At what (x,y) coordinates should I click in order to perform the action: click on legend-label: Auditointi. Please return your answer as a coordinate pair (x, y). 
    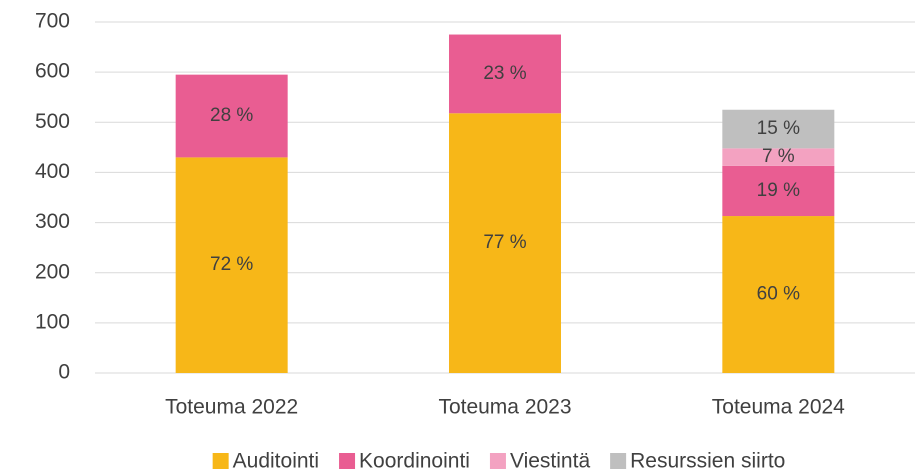
    Looking at the image, I should click on (276, 461).